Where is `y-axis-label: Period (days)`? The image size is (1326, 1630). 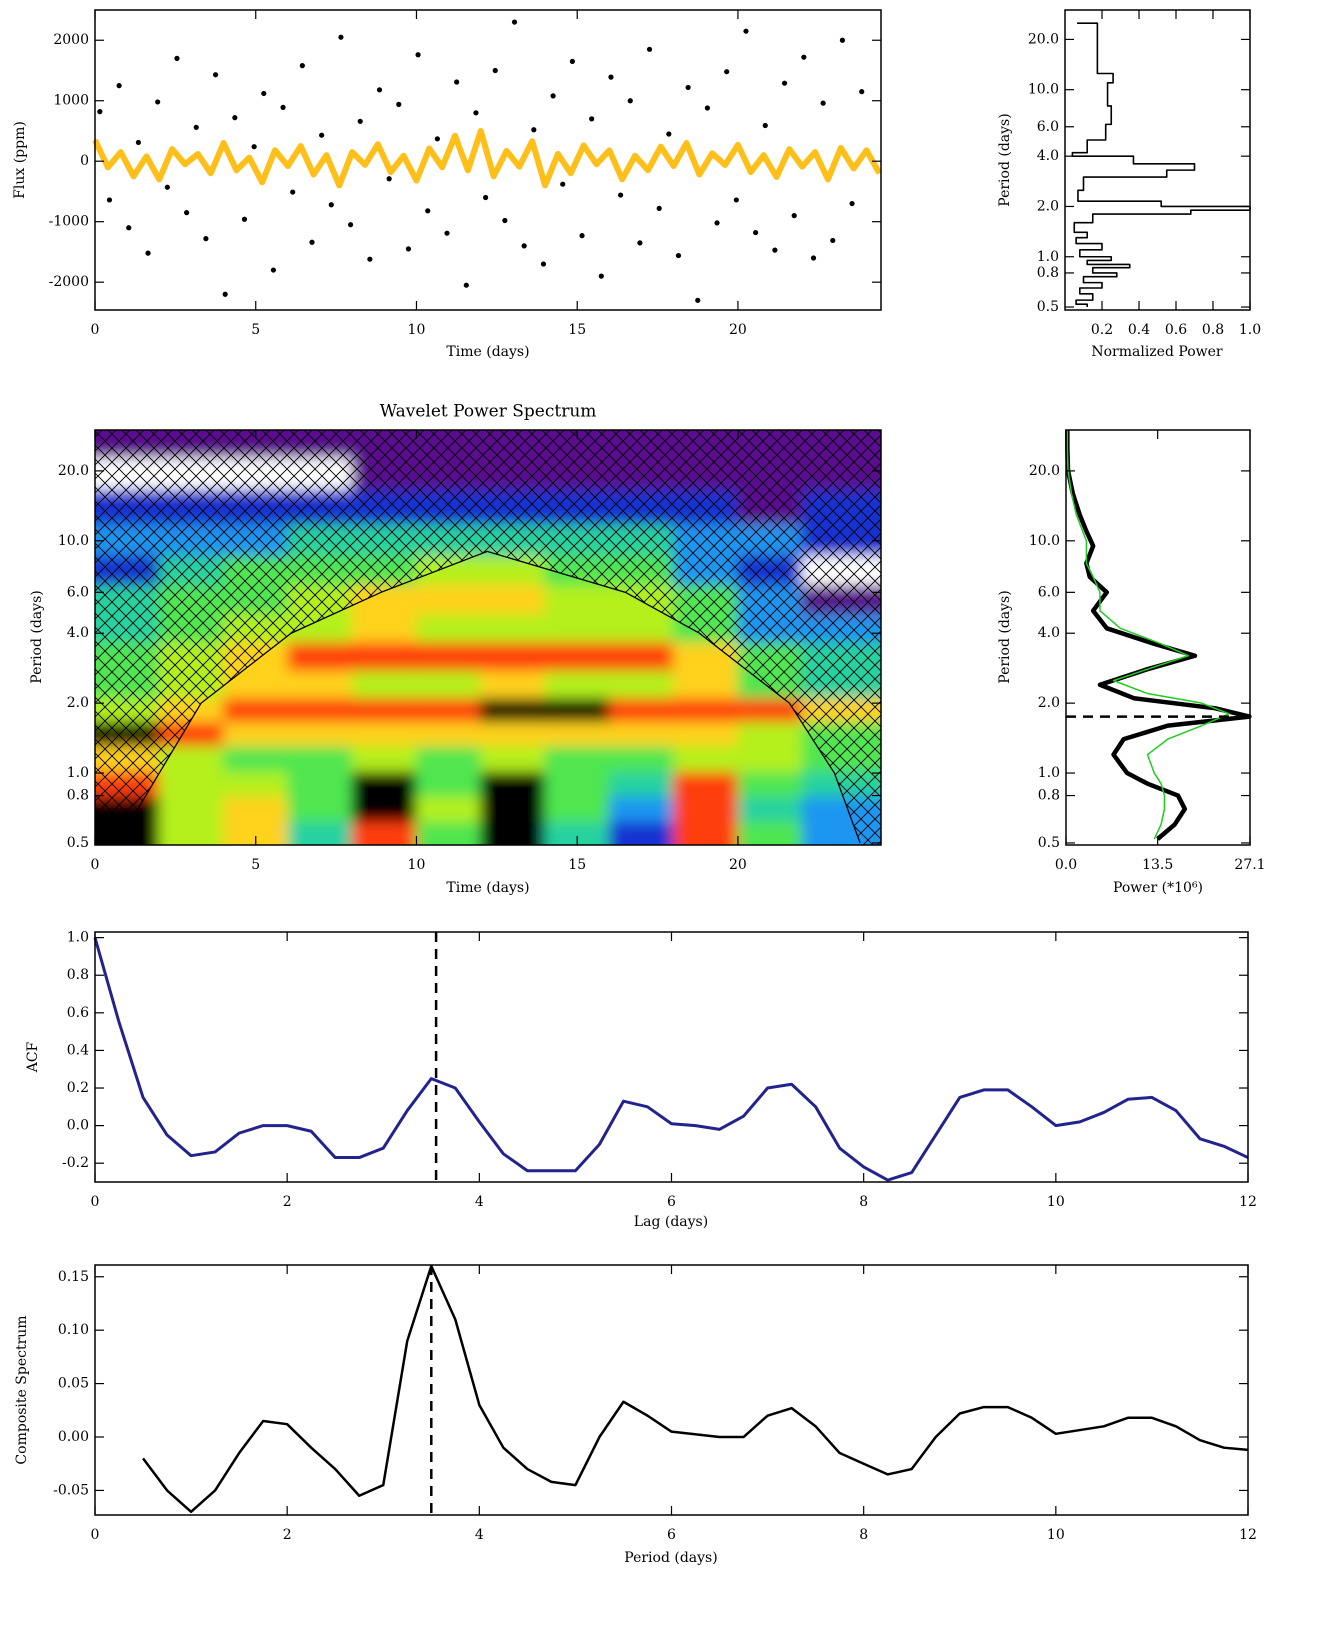
y-axis-label: Period (days) is located at coordinates (1005, 636).